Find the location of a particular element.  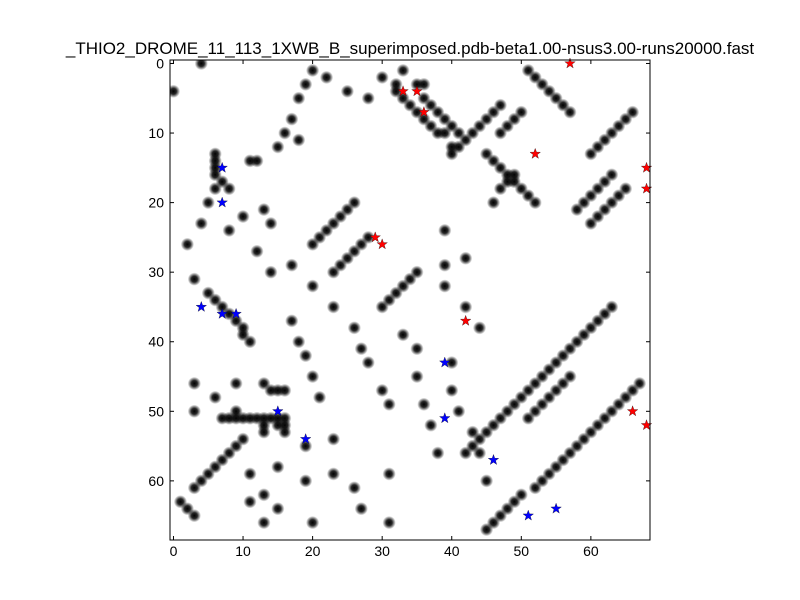

y-tick-label: 50 is located at coordinates (156, 411).